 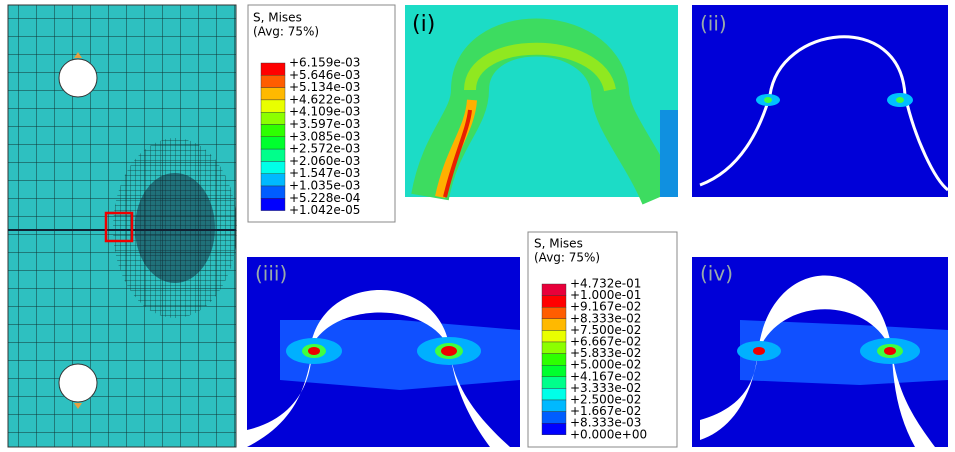 What do you see at coordinates (324, 99) in the screenshot?
I see `legend-value: +4.622e-03` at bounding box center [324, 99].